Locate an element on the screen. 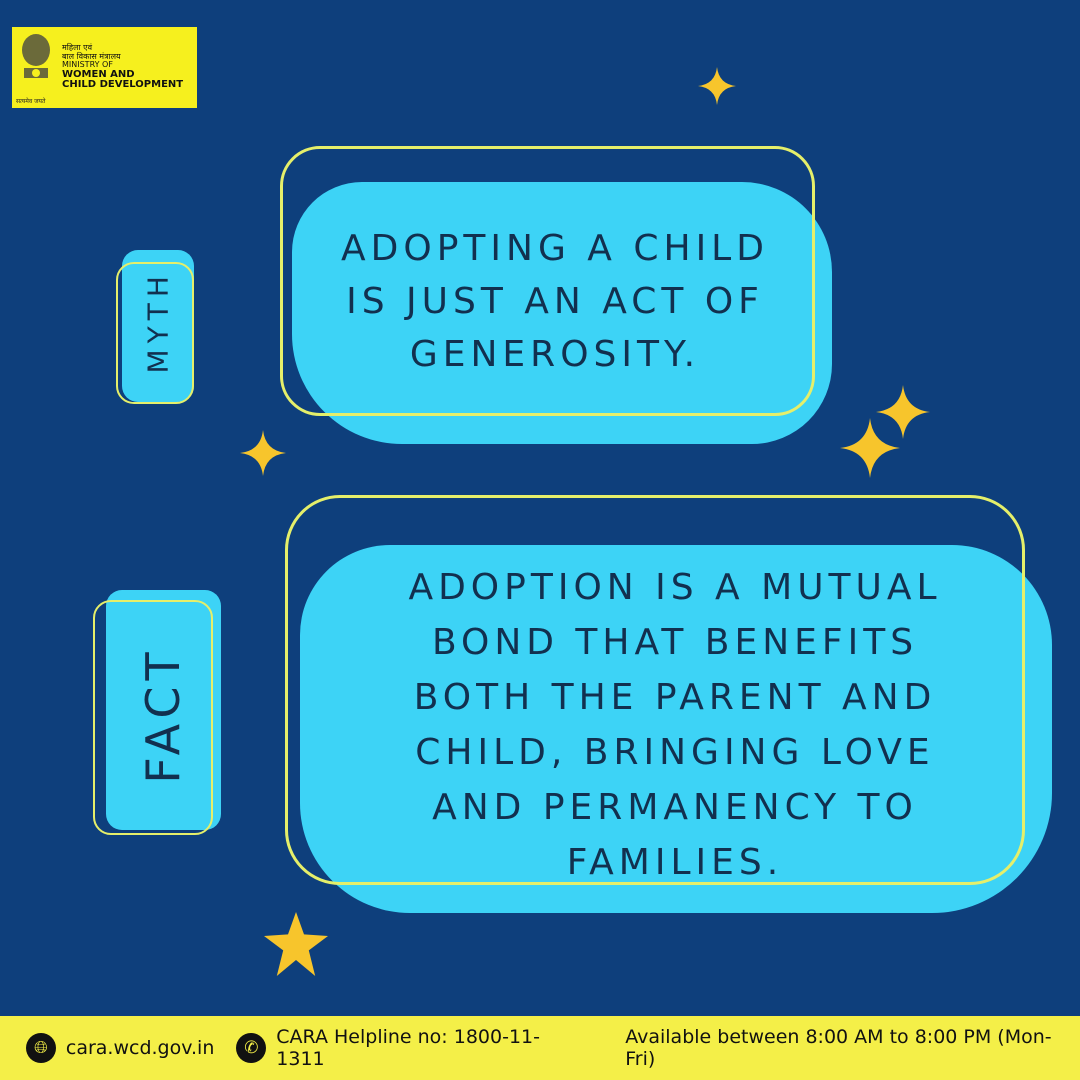 The width and height of the screenshot is (1080, 1080). myth-bubble-outline is located at coordinates (547, 281).